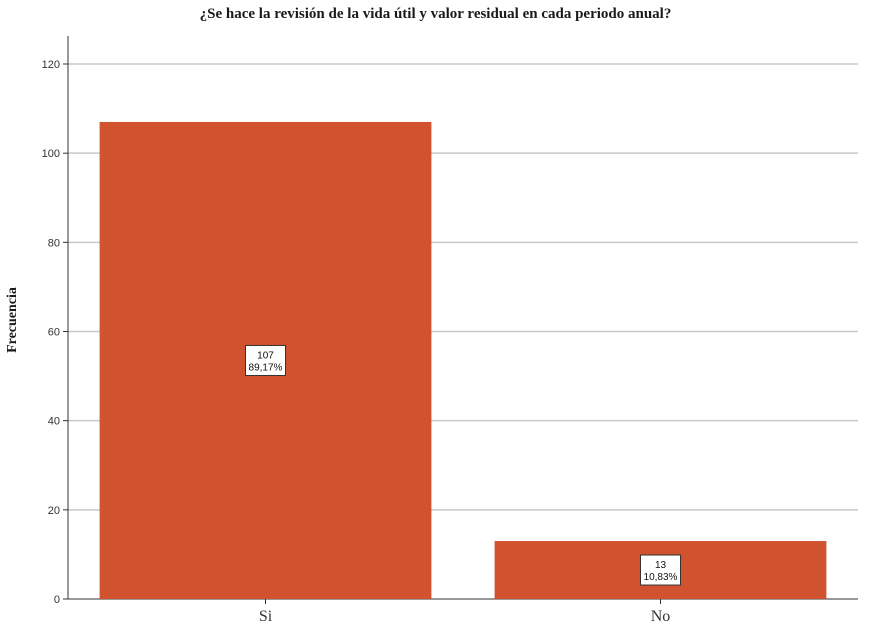  I want to click on y-tick-label: 80, so click(54, 243).